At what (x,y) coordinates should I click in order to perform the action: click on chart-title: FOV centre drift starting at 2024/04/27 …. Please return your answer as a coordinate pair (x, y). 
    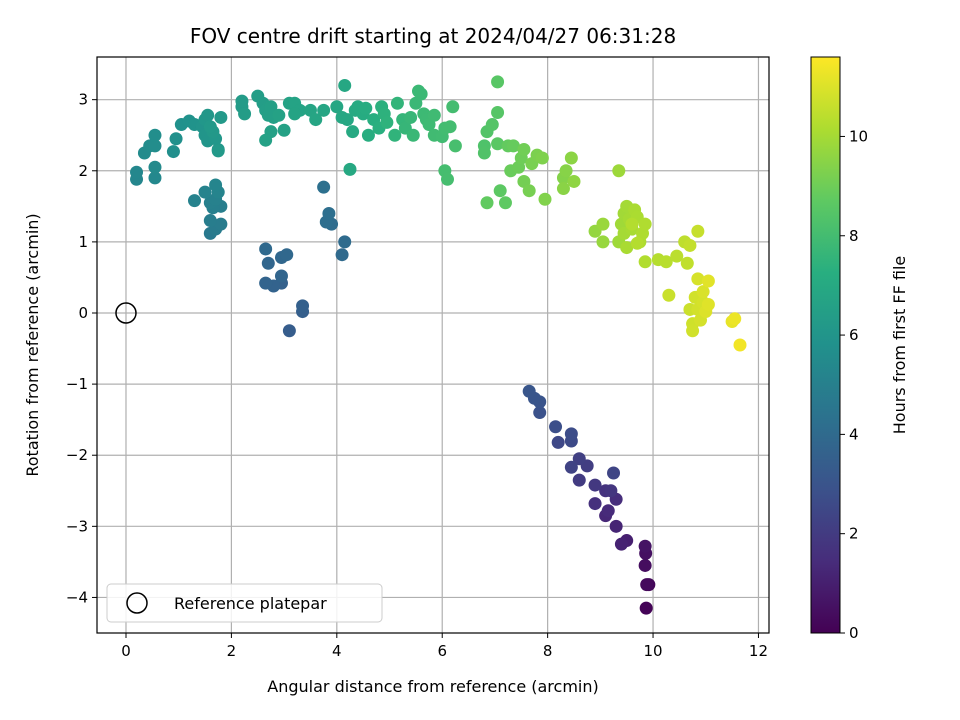
    Looking at the image, I should click on (433, 36).